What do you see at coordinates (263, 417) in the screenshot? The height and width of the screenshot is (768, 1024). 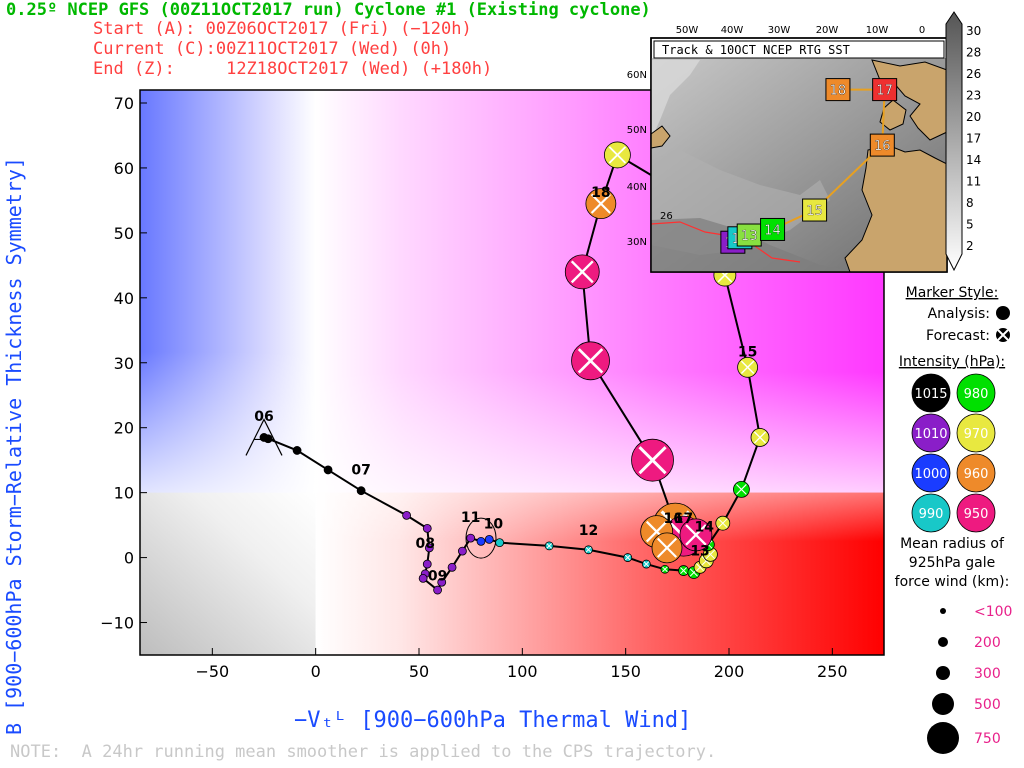 I see `day-label: 06` at bounding box center [263, 417].